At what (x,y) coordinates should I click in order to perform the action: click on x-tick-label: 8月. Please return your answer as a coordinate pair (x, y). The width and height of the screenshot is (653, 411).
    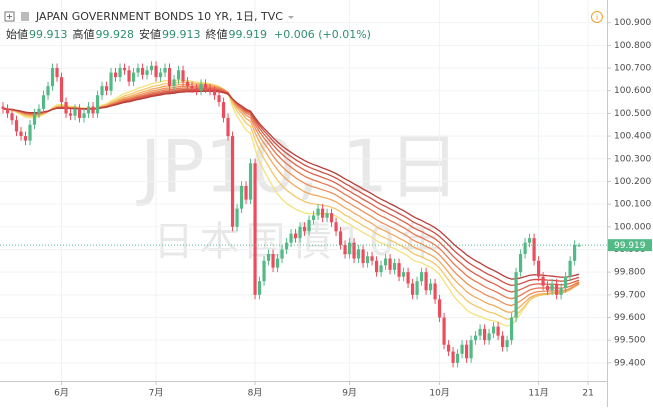
    Looking at the image, I should click on (255, 393).